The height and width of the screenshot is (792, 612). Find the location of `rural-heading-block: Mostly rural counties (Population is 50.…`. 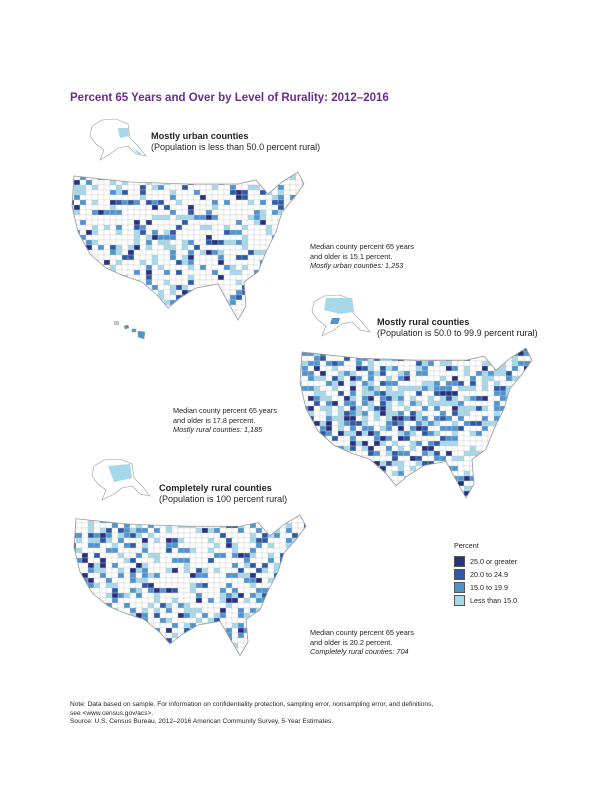

rural-heading-block: Mostly rural counties (Population is 50.… is located at coordinates (457, 328).